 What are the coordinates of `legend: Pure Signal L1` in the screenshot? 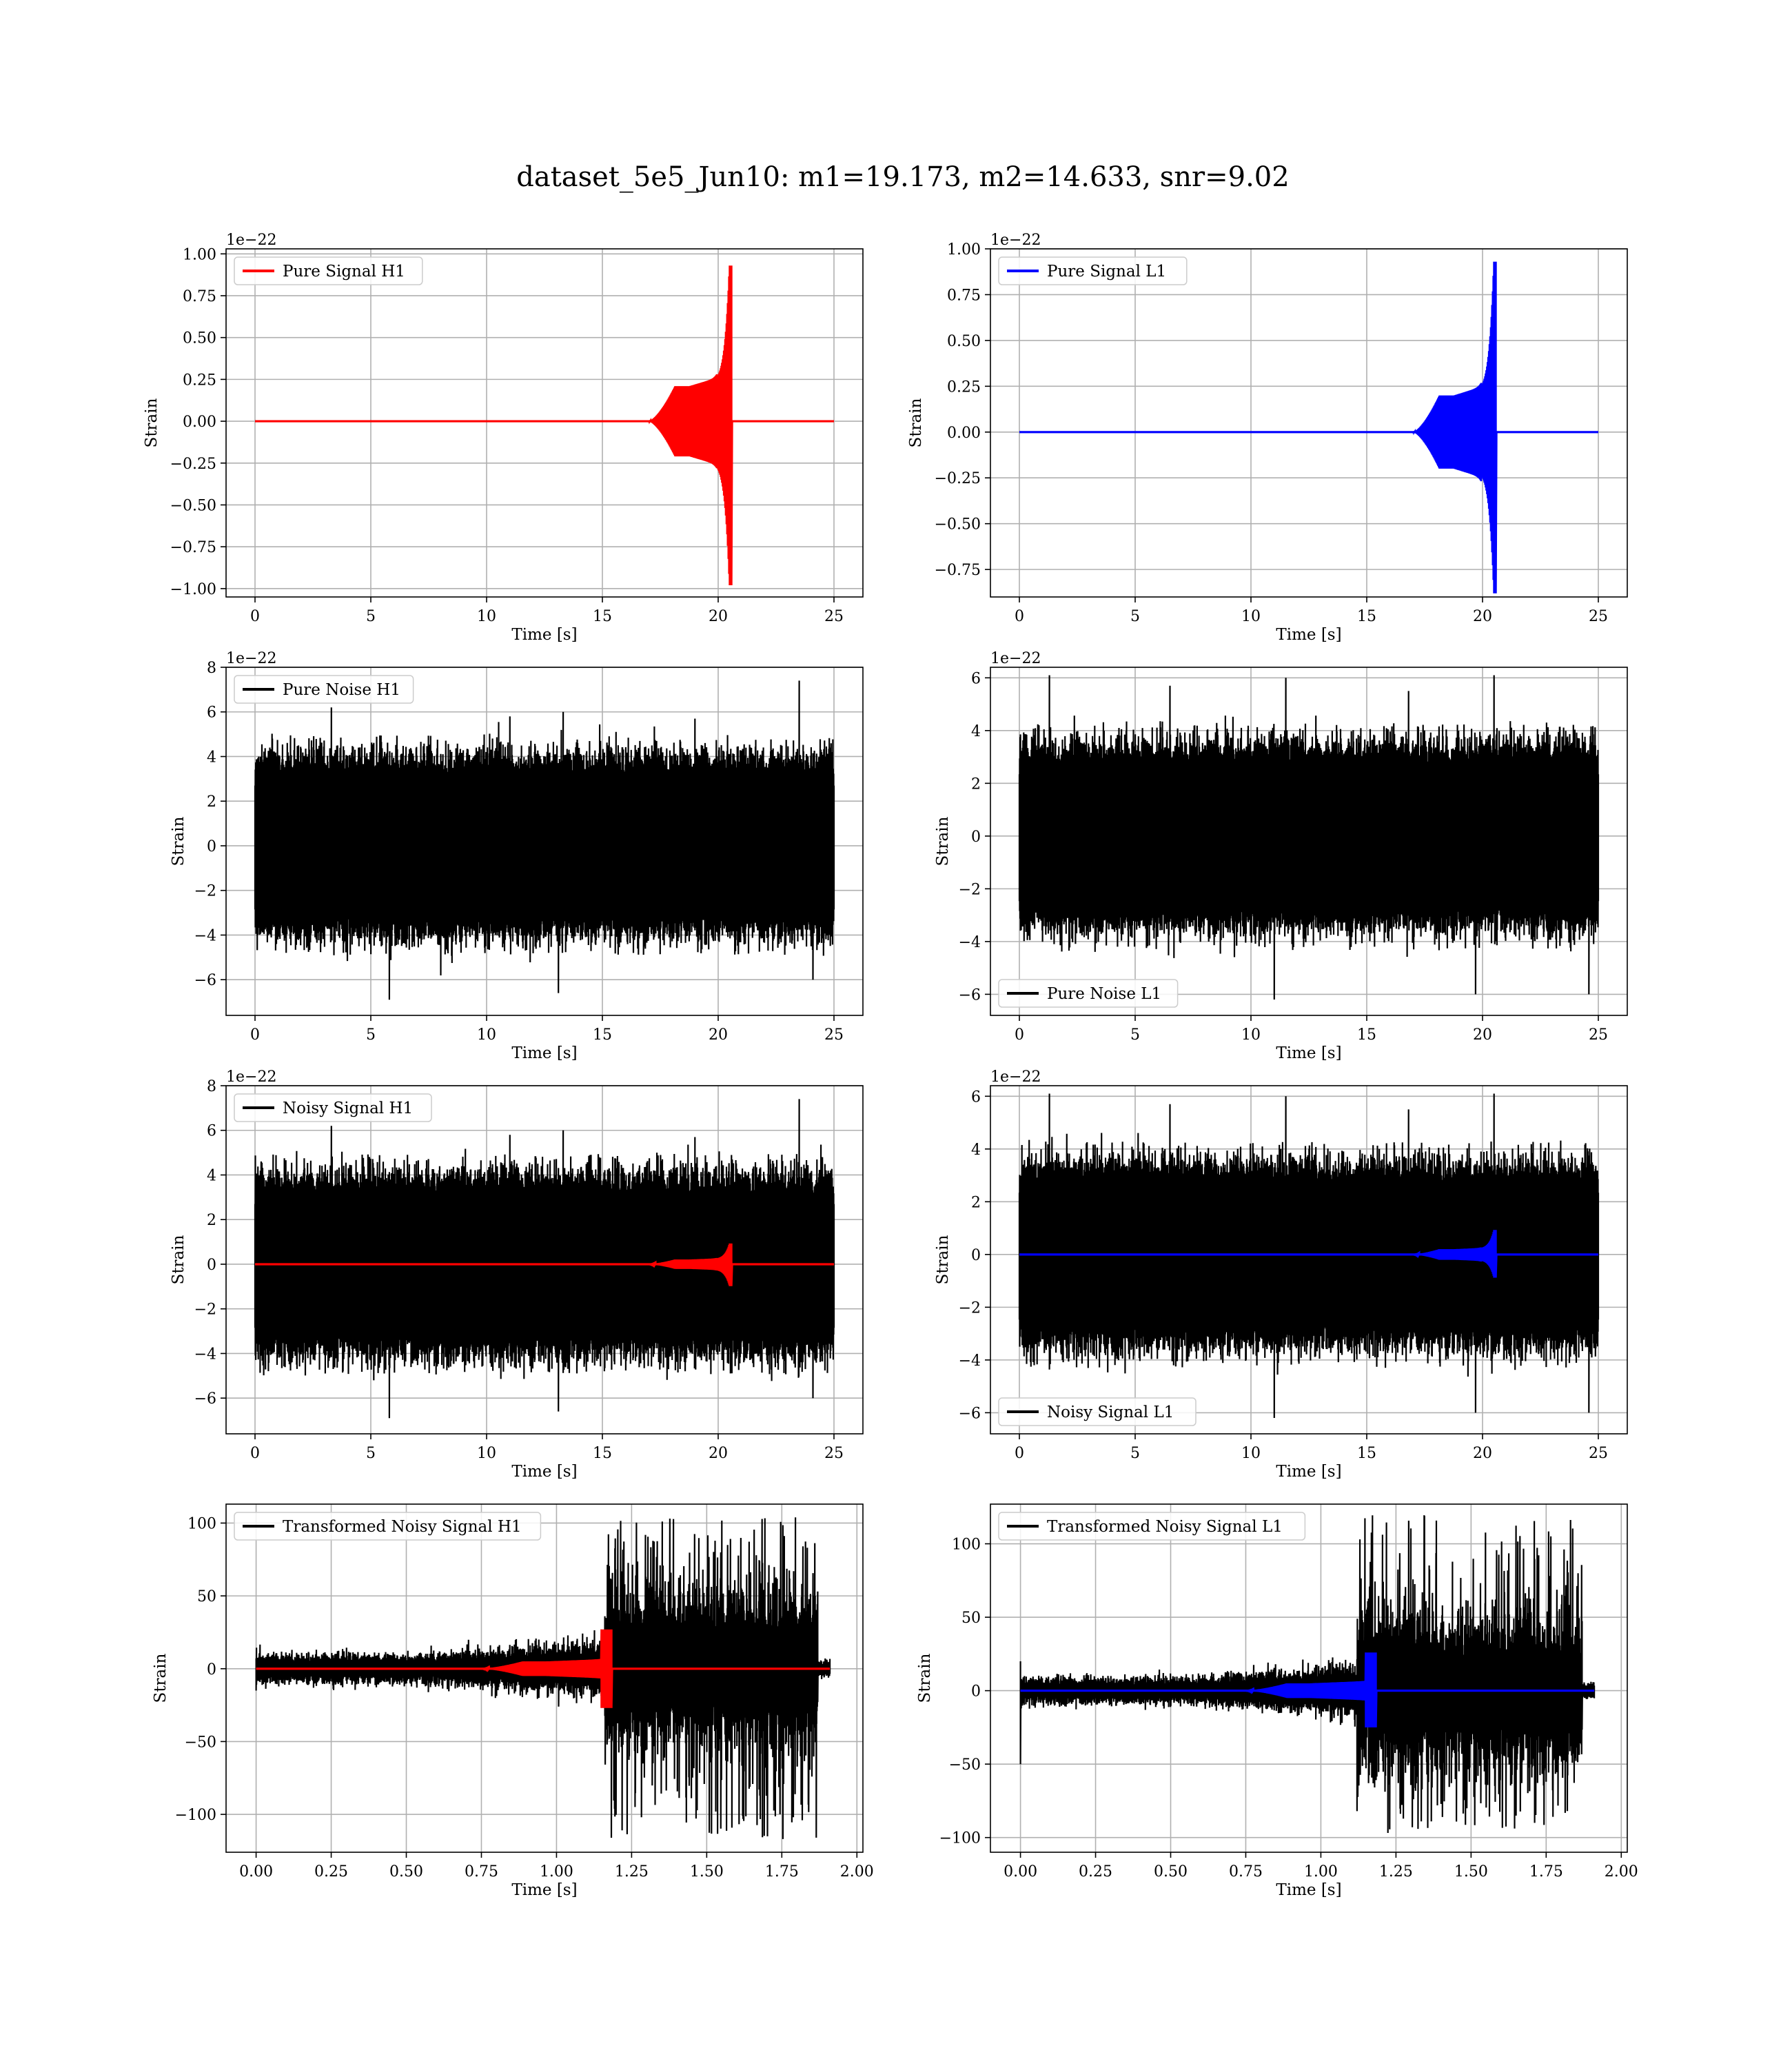 It's located at (1093, 270).